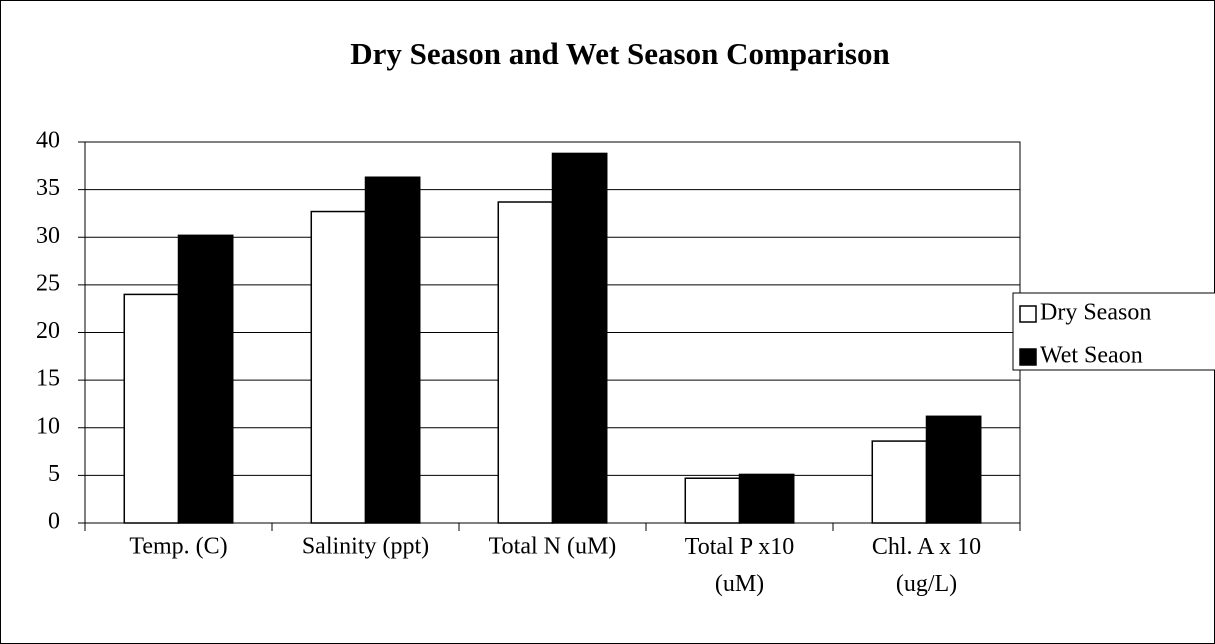 Image resolution: width=1215 pixels, height=644 pixels. I want to click on legend-box, so click(1113, 331).